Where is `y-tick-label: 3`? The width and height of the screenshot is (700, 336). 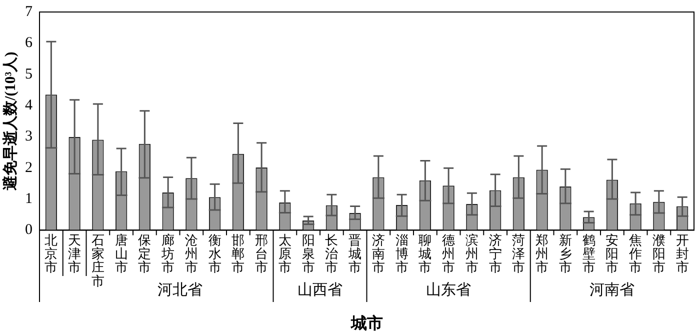 y-tick-label: 3 is located at coordinates (28, 136).